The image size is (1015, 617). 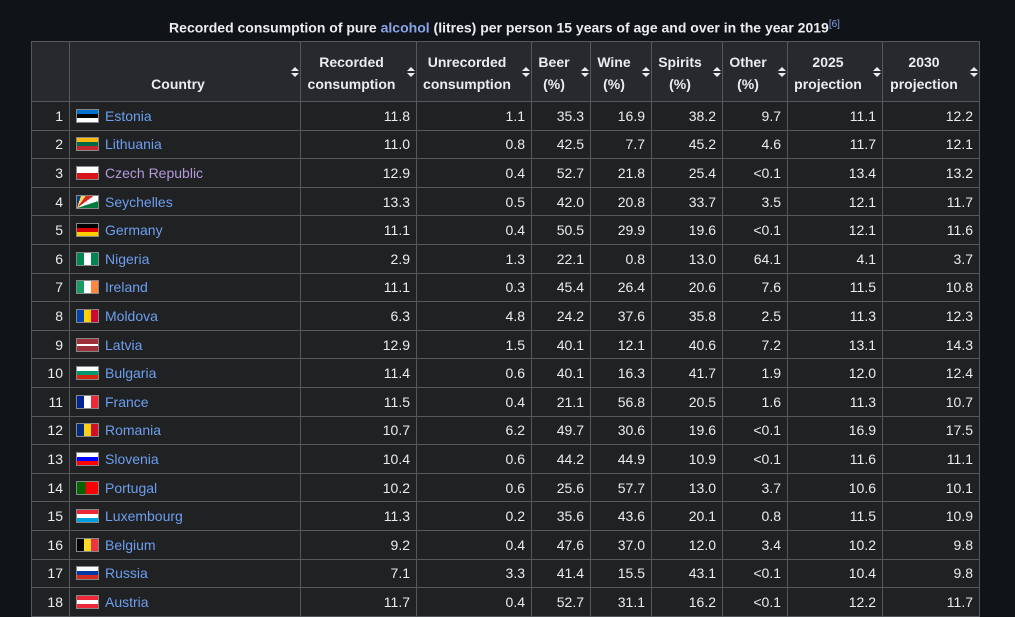 I want to click on country-link: Germany, so click(x=134, y=230).